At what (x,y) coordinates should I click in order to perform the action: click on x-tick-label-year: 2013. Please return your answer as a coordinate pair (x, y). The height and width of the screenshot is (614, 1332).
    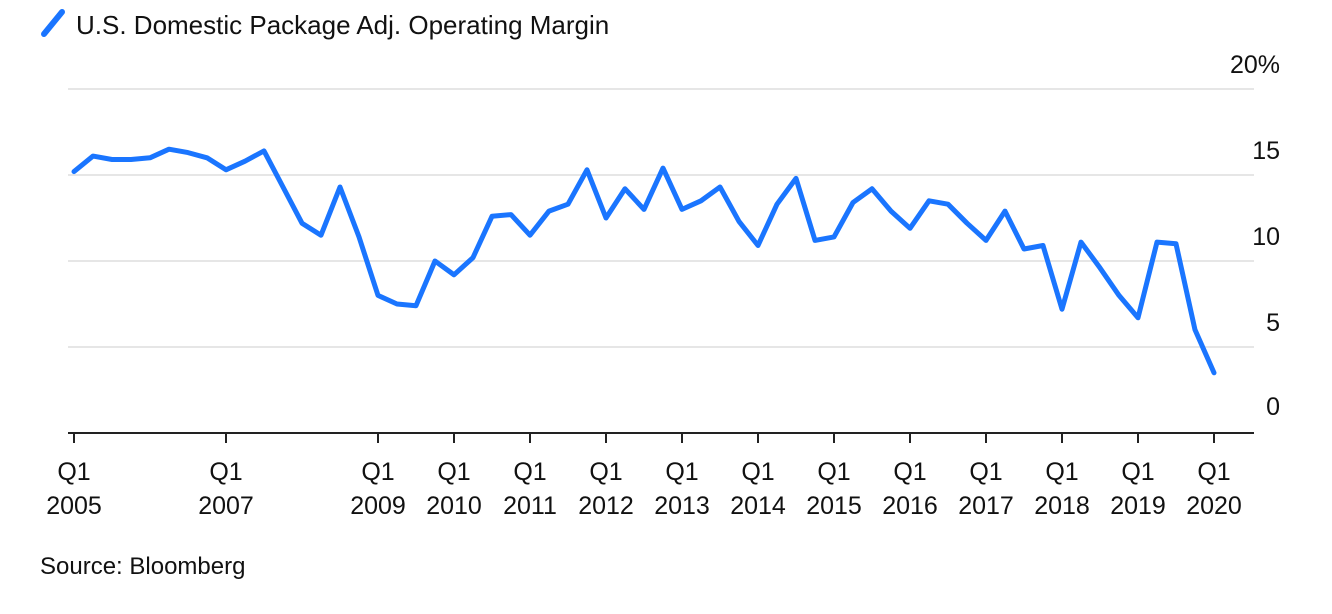
    Looking at the image, I should click on (682, 506).